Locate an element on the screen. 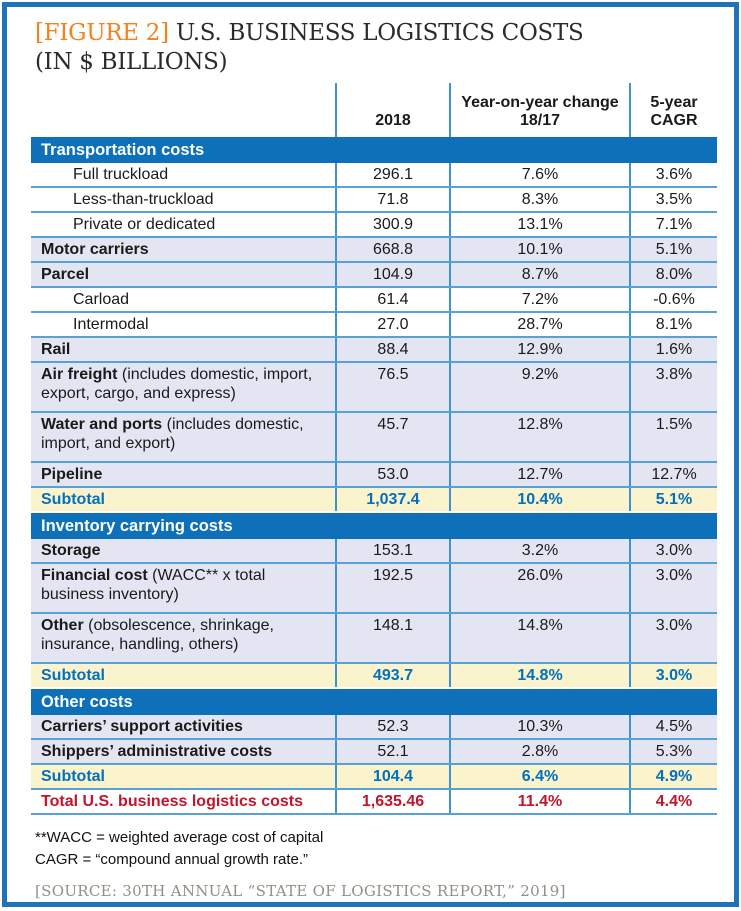 Image resolution: width=741 pixels, height=911 pixels. figure-title-text: U.S. BUSINESS LOGISTICS COSTS is located at coordinates (379, 33).